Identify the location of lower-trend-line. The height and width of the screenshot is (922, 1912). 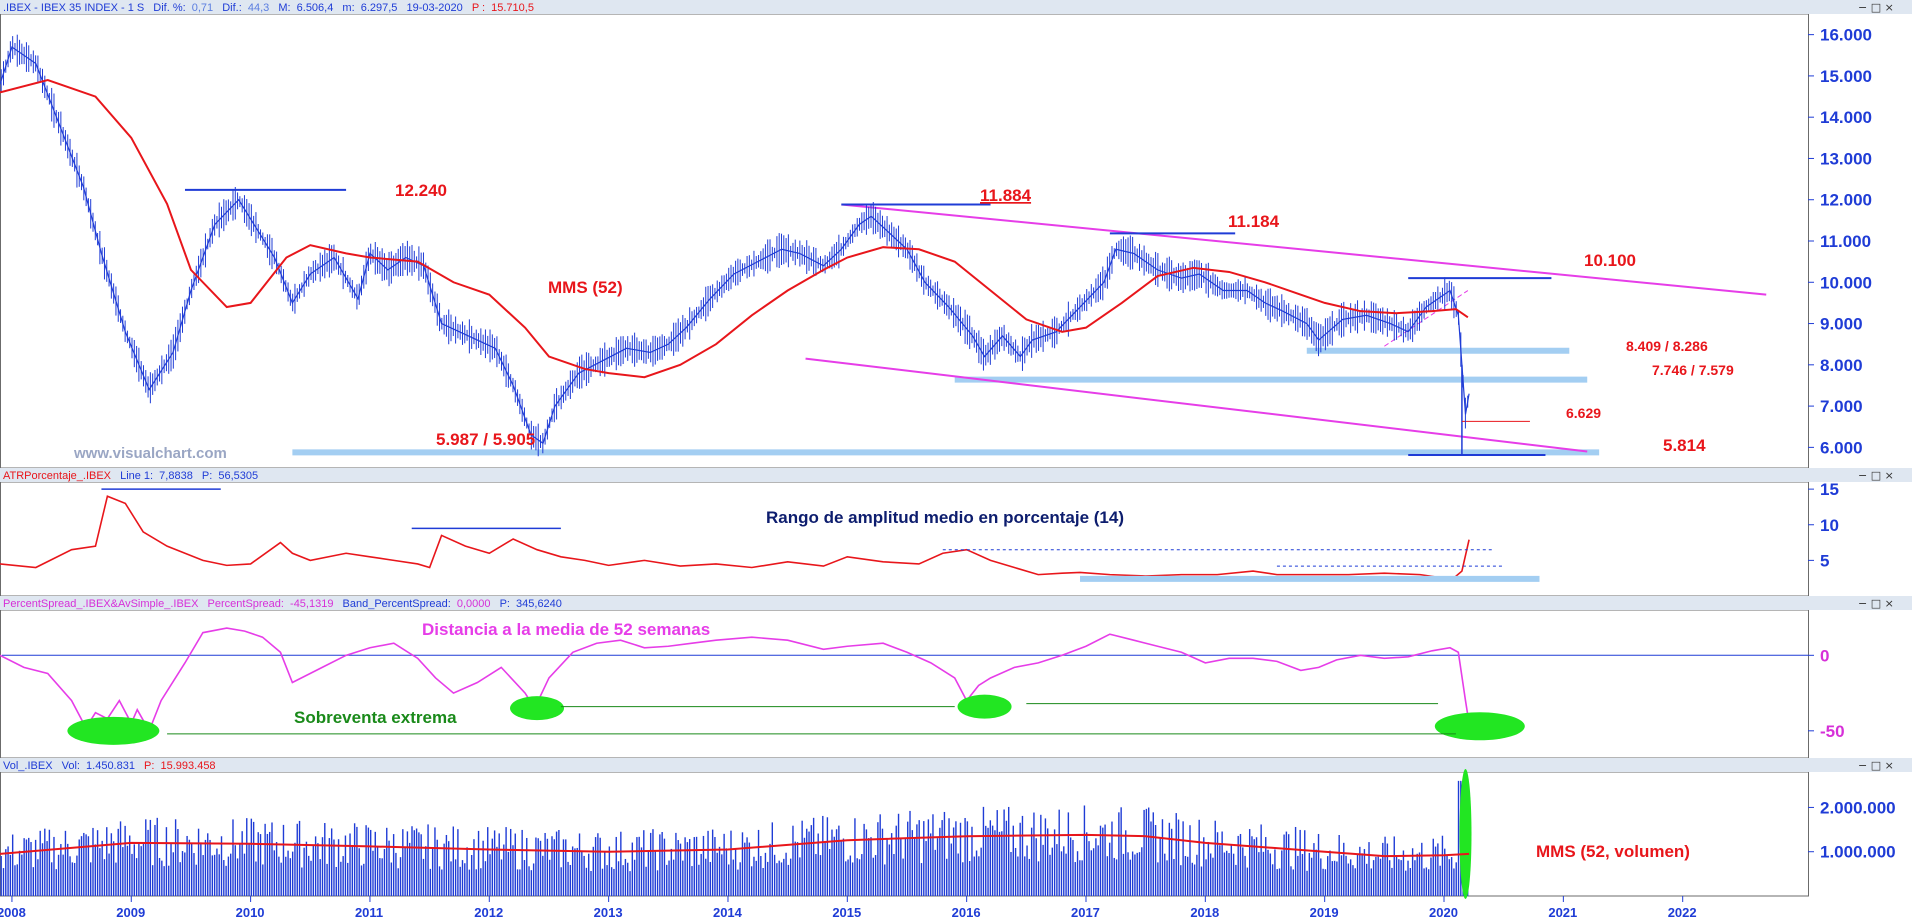
(1196, 405).